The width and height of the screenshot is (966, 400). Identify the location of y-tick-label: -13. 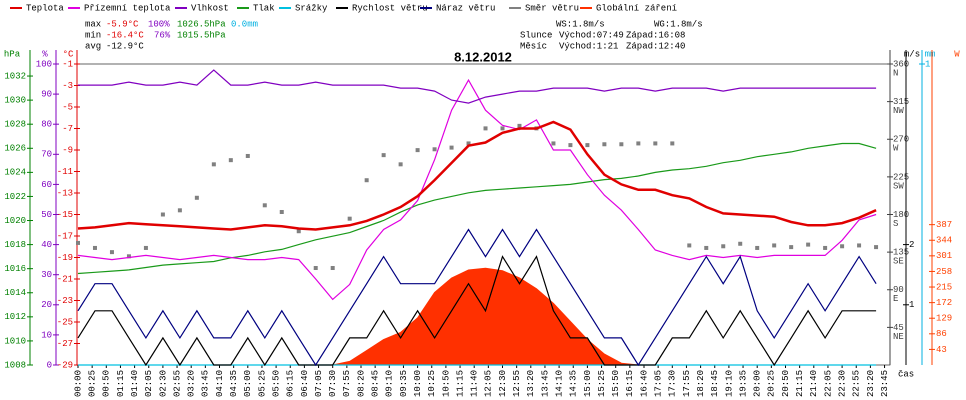
(65, 193).